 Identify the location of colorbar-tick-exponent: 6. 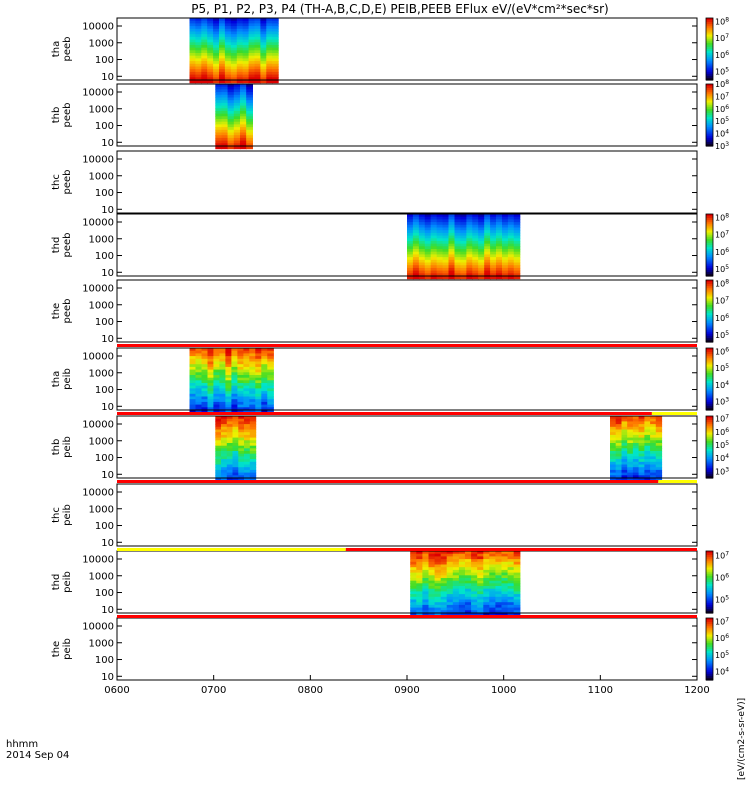
(727, 316).